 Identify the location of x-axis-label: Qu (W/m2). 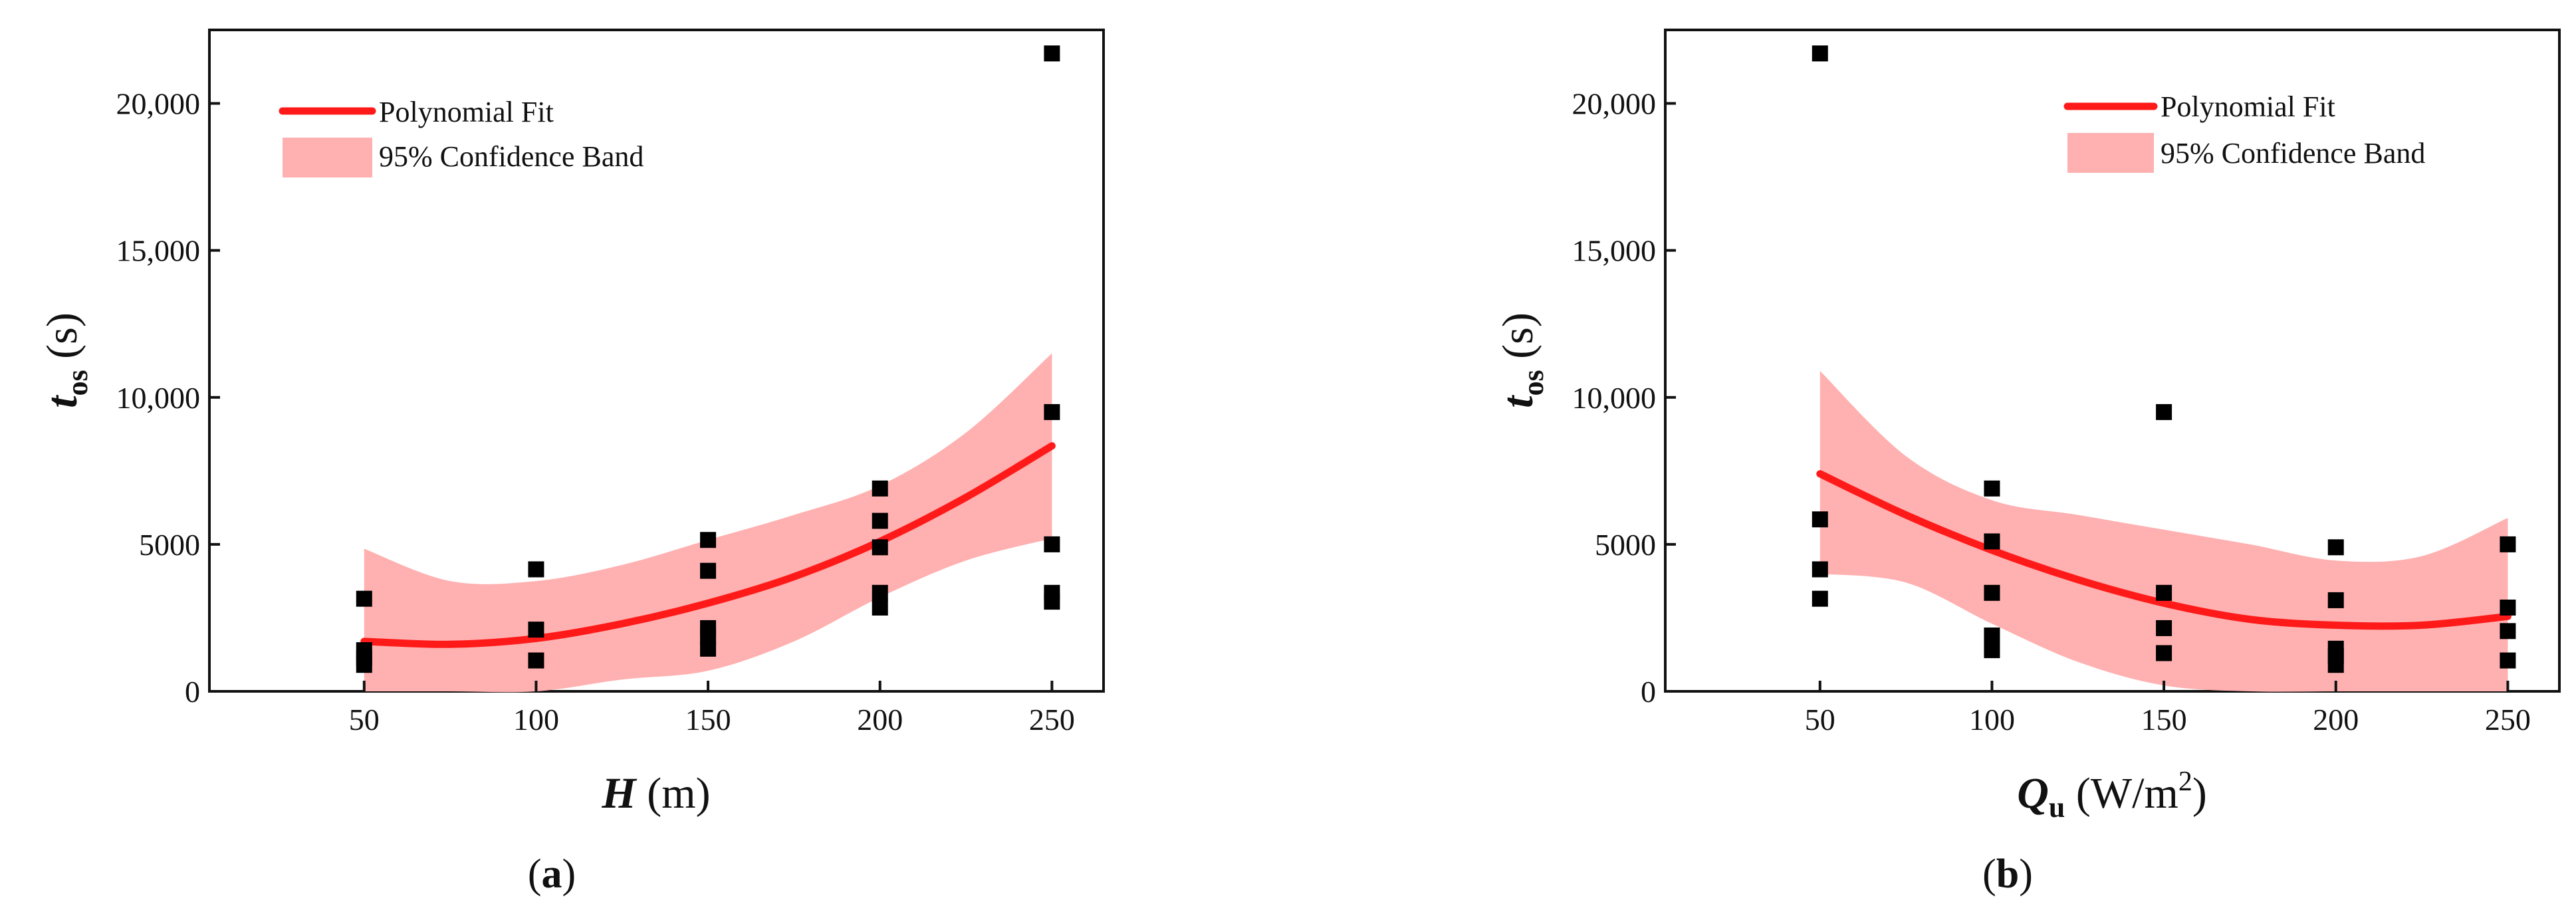
(2112, 795).